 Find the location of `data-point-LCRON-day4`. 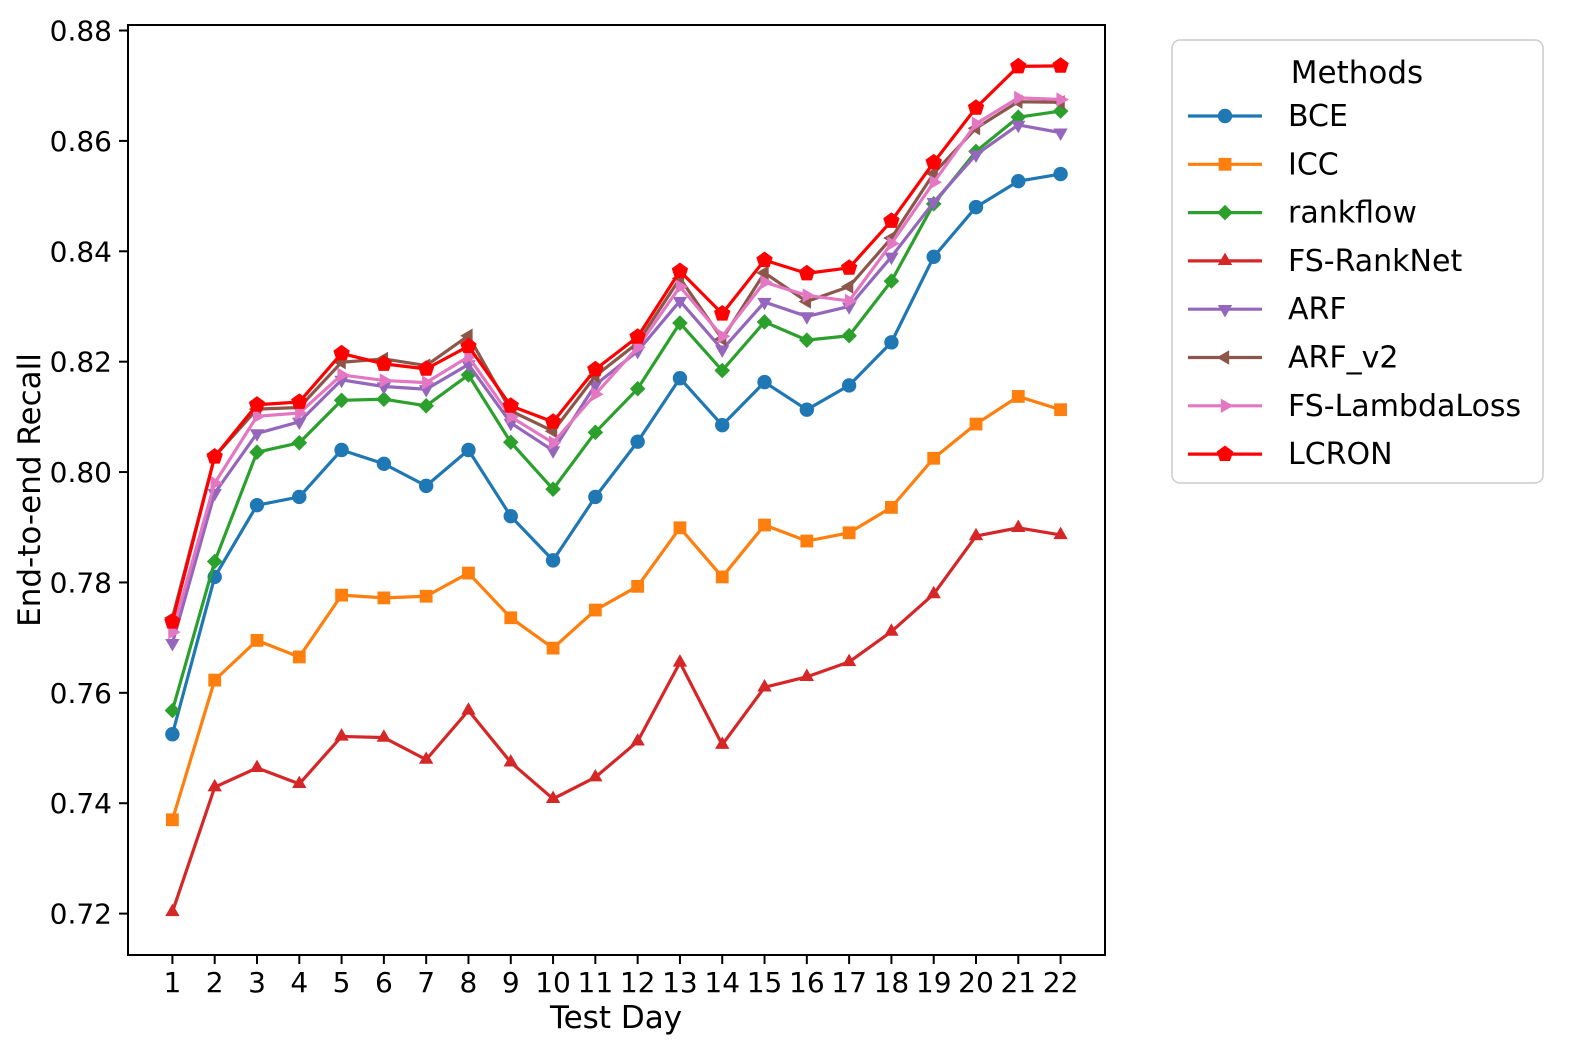

data-point-LCRON-day4 is located at coordinates (299, 401).